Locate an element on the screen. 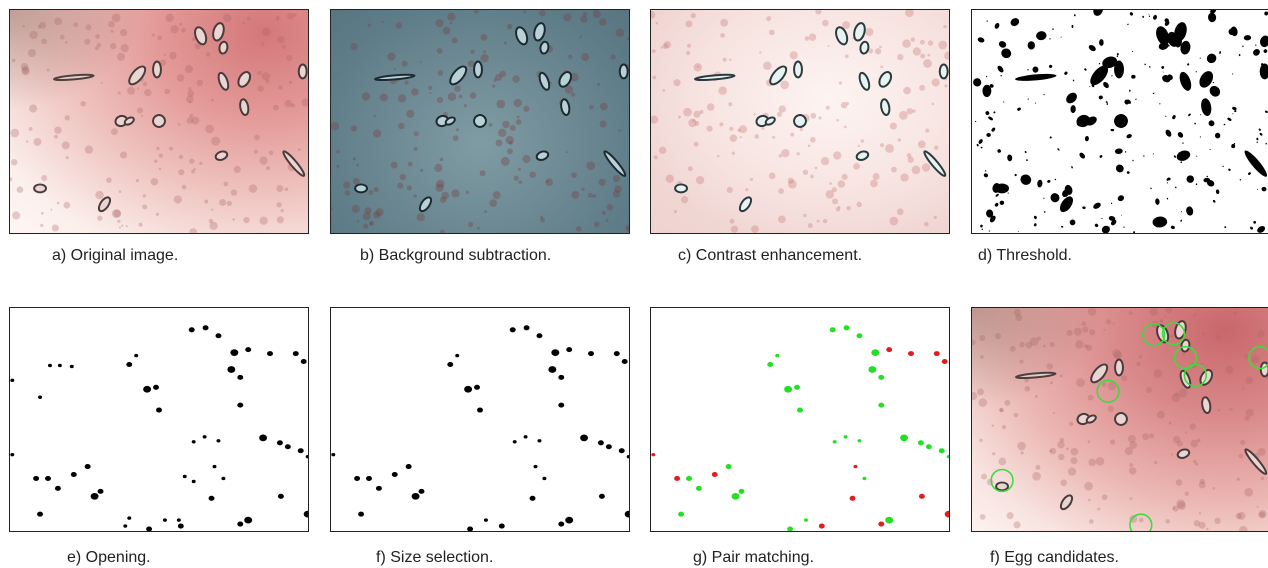 This screenshot has height=568, width=1268. panel-opening is located at coordinates (159, 419).